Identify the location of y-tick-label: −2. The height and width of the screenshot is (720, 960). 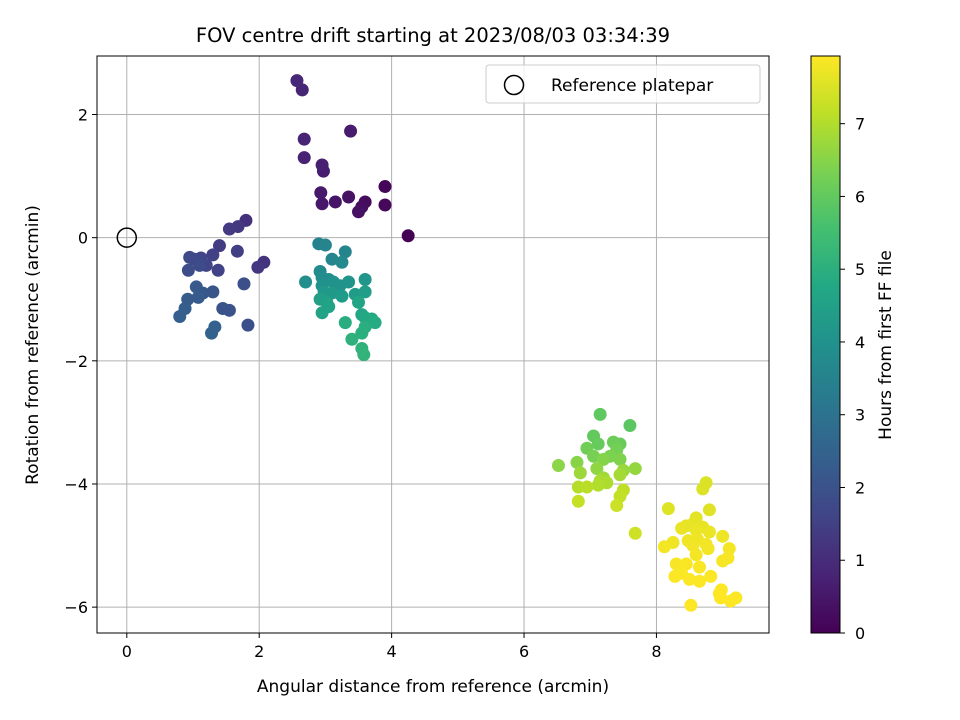
(76, 361).